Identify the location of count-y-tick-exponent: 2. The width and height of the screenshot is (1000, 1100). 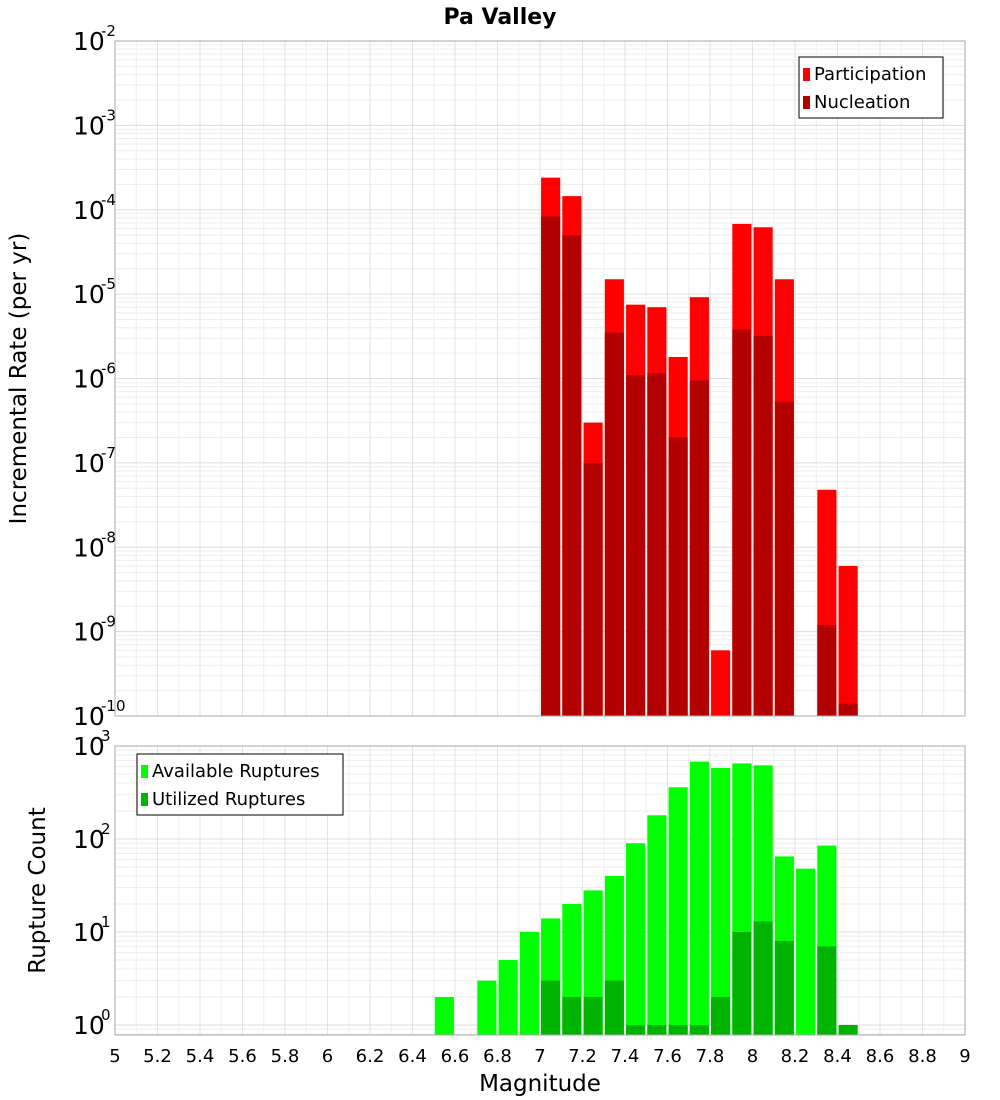
(106, 829).